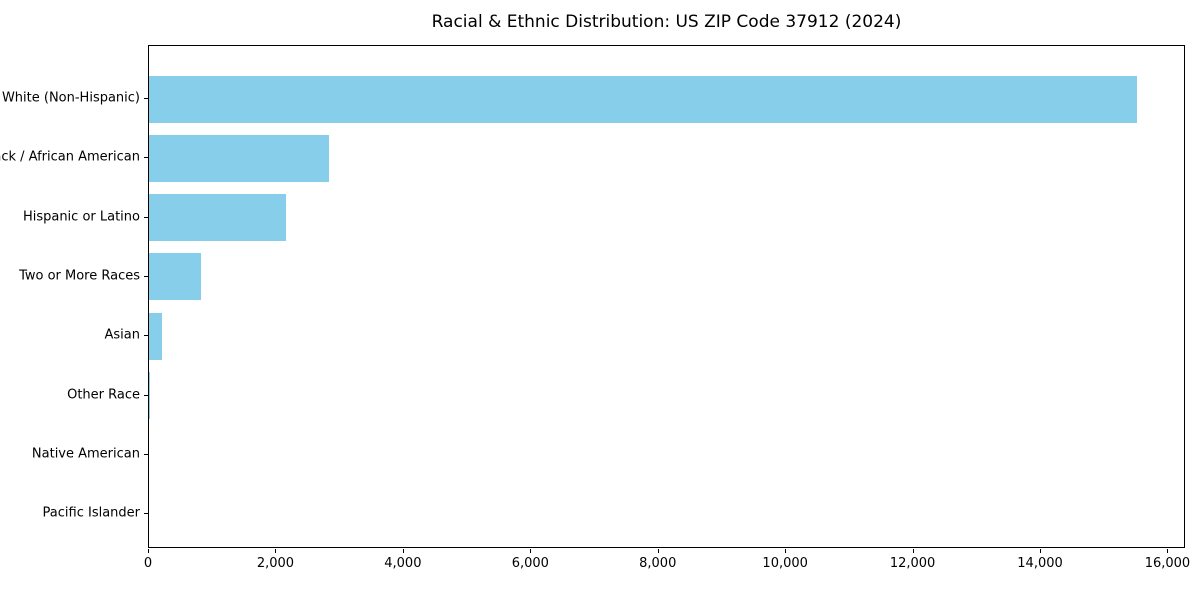  Describe the element at coordinates (148, 563) in the screenshot. I see `x-tick-label-0: 0` at that location.